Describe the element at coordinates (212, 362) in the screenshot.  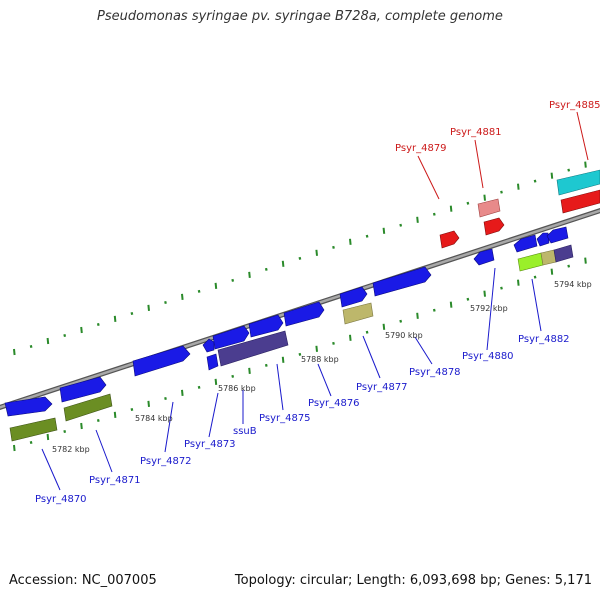
I see `gene-arrow-psyr-4873-b` at that location.